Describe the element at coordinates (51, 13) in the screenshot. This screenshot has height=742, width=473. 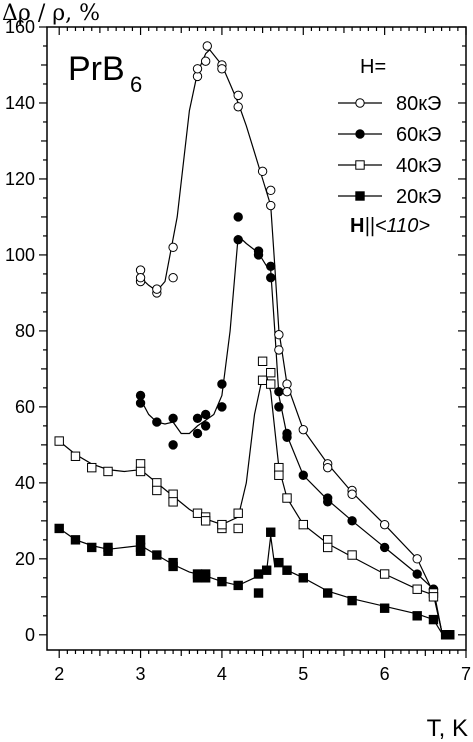
I see `y-axis-title: Δρ / ρ, %` at that location.